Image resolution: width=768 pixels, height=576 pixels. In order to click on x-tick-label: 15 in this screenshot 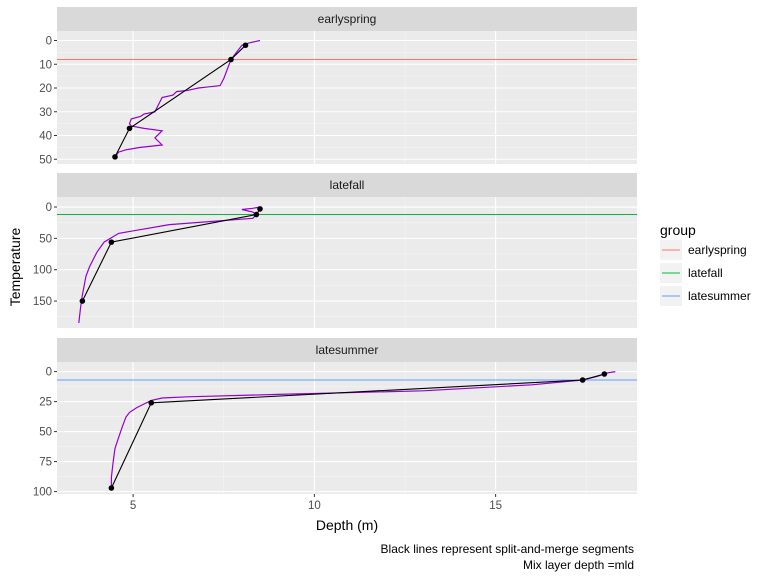, I will do `click(495, 506)`.